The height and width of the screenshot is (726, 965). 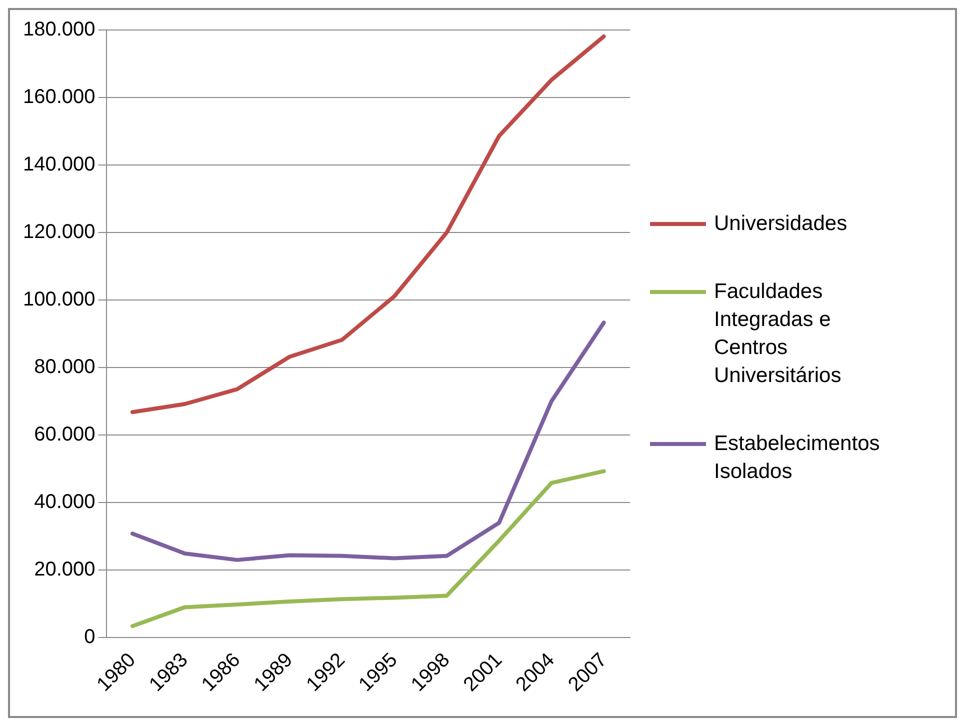 I want to click on legend-label: Estabelecimentos Isolados, so click(x=797, y=458).